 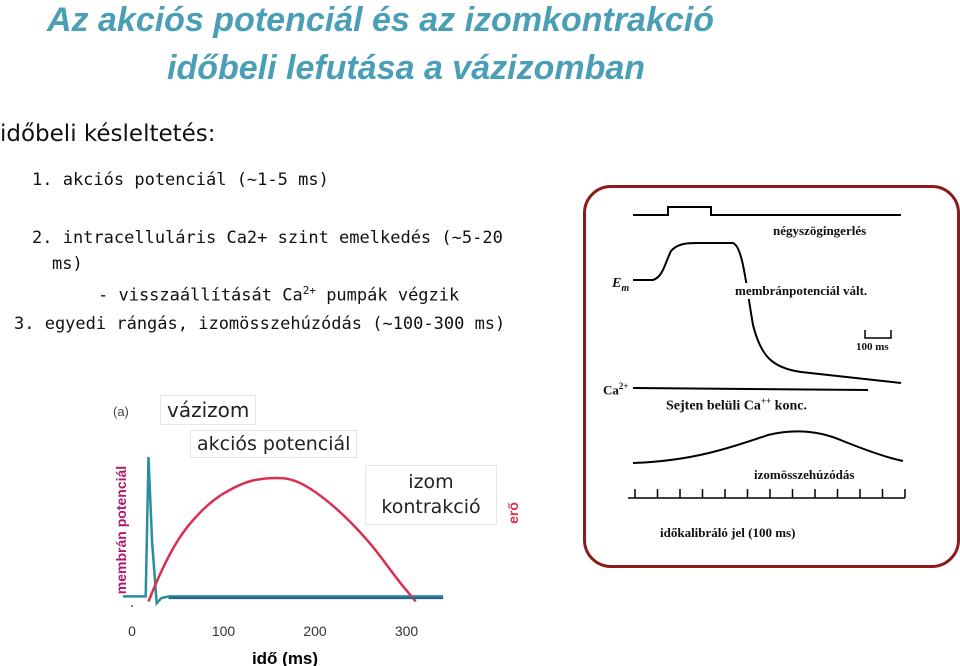 What do you see at coordinates (801, 291) in the screenshot?
I see `label-membrane-potential: membránpotenciál vált.` at bounding box center [801, 291].